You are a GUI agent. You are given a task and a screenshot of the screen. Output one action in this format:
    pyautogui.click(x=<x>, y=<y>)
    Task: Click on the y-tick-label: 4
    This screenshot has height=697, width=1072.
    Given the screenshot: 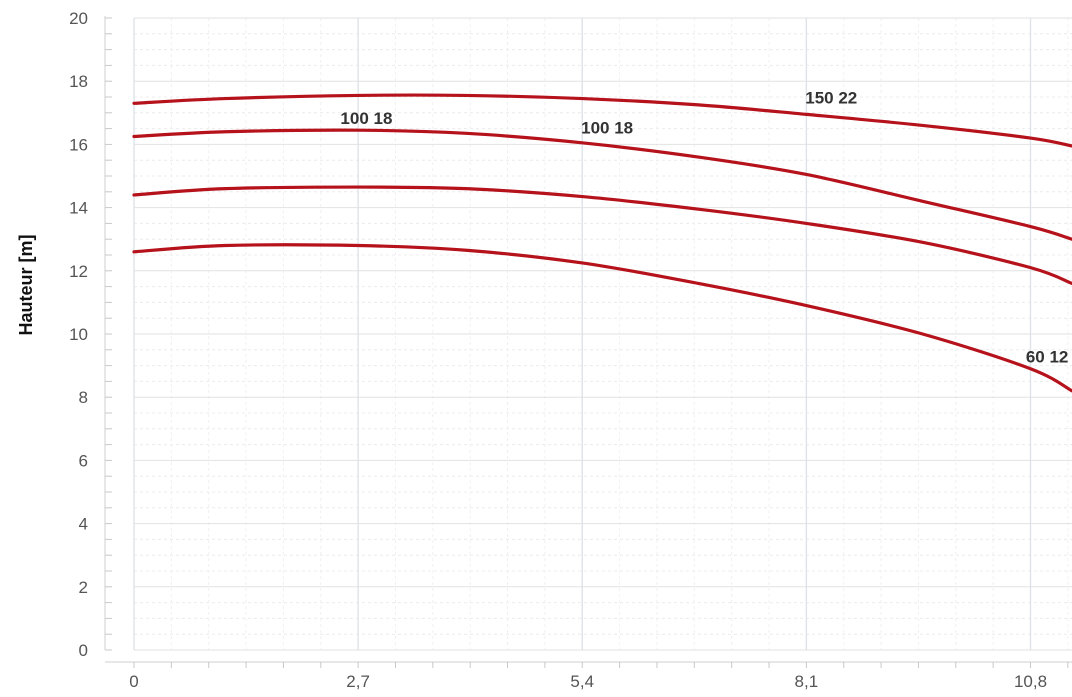 What is the action you would take?
    pyautogui.click(x=83, y=524)
    